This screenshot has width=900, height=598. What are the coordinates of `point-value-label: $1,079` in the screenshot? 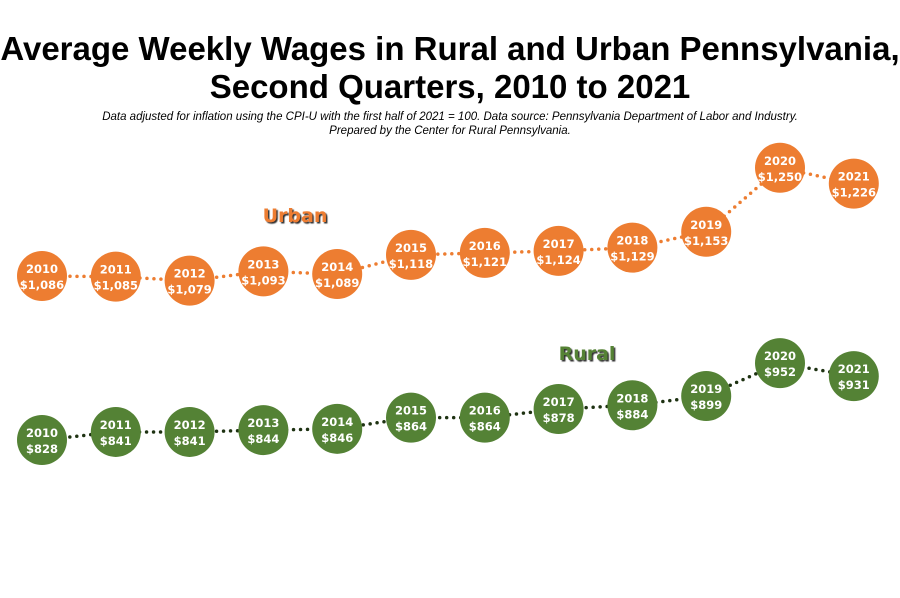 It's located at (189, 290).